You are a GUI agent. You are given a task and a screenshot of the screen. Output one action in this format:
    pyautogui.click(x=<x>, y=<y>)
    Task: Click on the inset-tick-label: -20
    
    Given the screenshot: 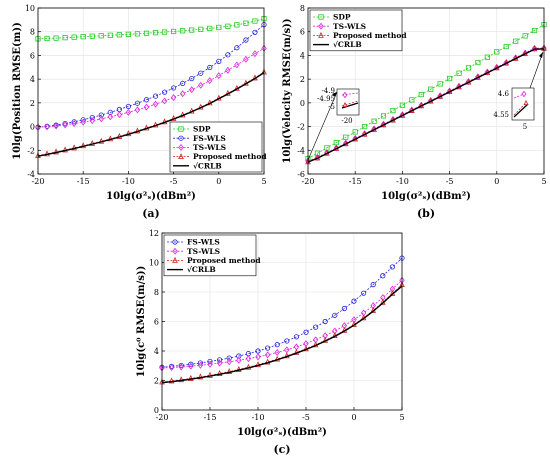 What is the action you would take?
    pyautogui.click(x=346, y=121)
    